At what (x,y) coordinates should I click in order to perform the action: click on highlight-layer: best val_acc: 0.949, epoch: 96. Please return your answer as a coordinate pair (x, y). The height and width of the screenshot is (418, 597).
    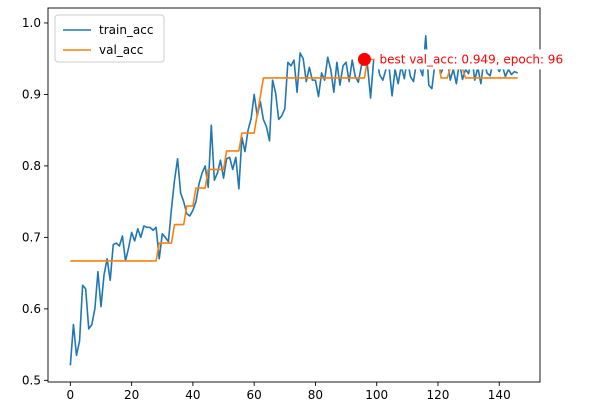
    Looking at the image, I should click on (463, 59).